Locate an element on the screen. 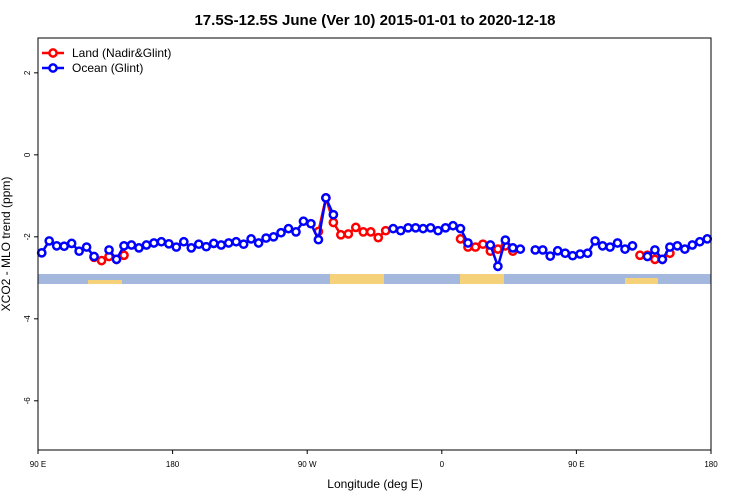 Image resolution: width=750 pixels, height=500 pixels. y-tick-label: -4 is located at coordinates (27, 319).